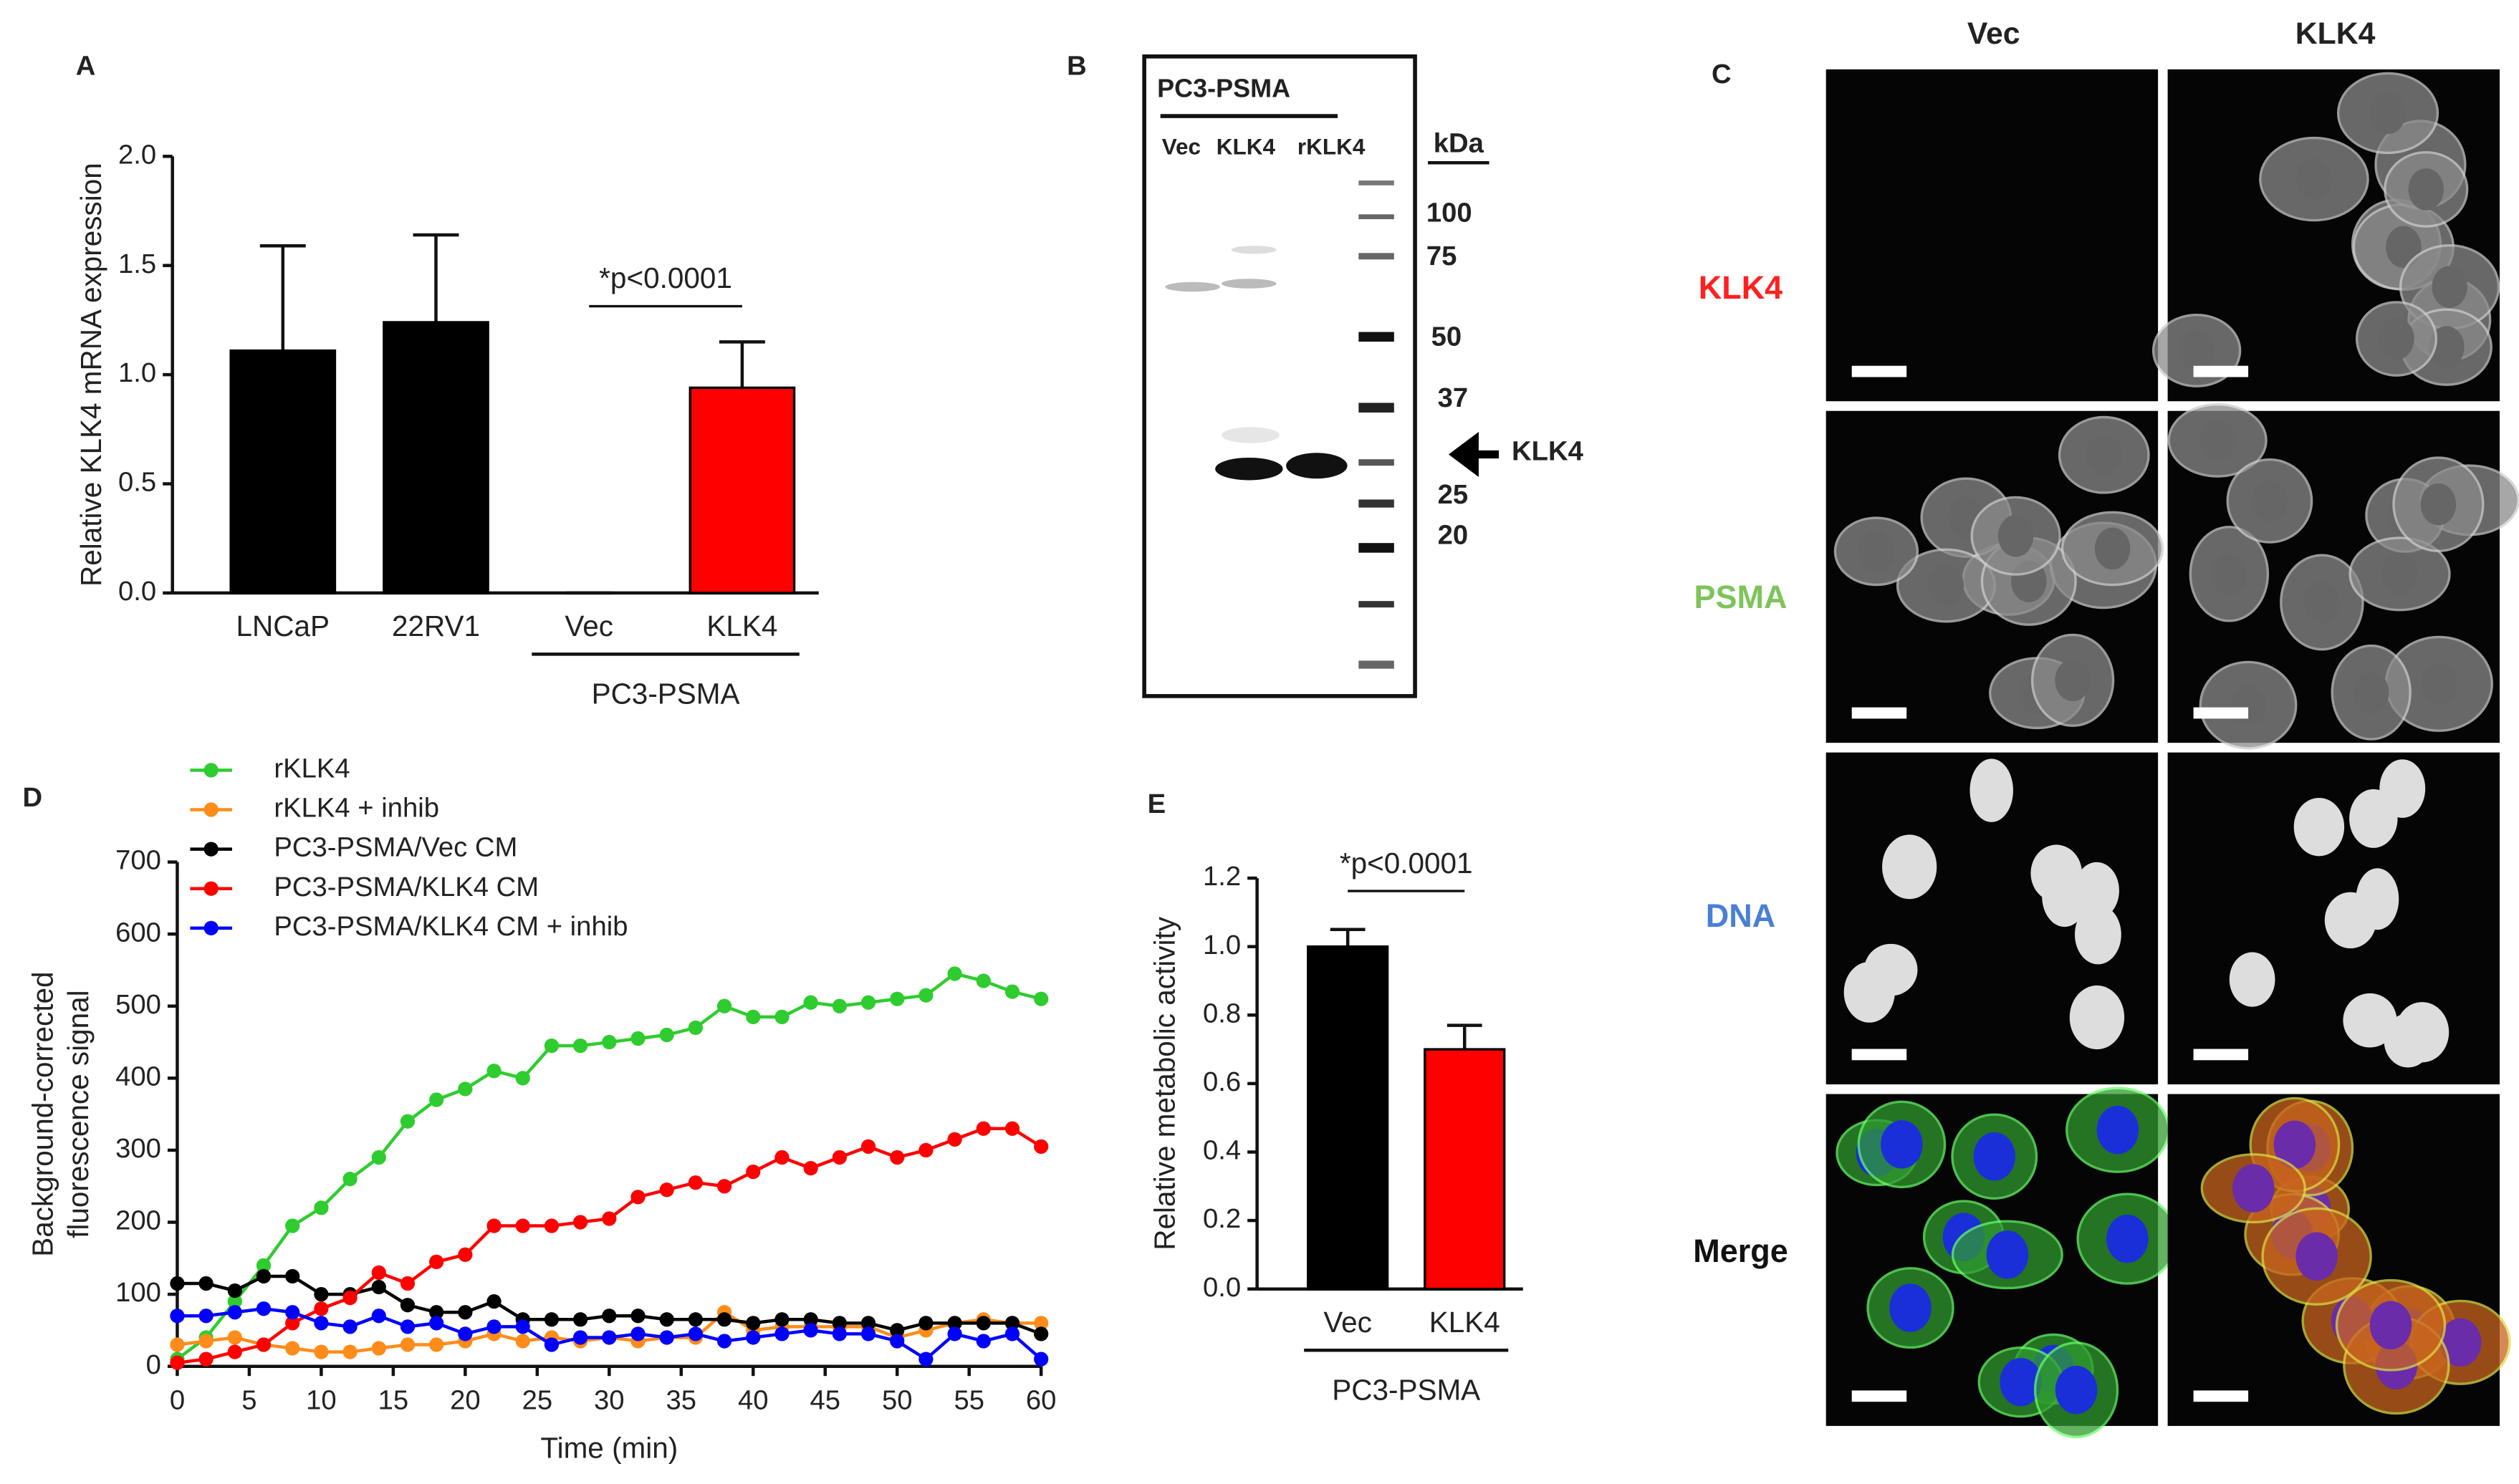  Describe the element at coordinates (1223, 88) in the screenshot. I see `blot-title: PC3-PSMA` at that location.